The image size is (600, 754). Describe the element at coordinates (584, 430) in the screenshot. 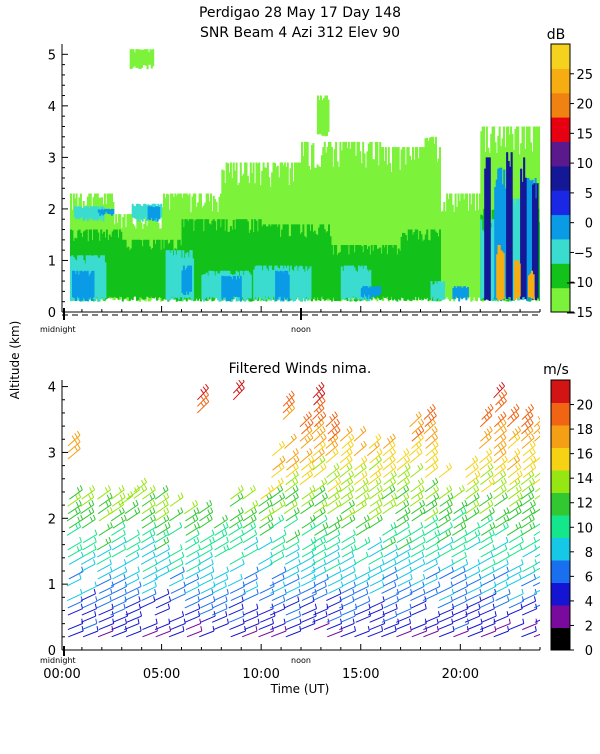

I see `wind-colorbar-label: 18` at that location.